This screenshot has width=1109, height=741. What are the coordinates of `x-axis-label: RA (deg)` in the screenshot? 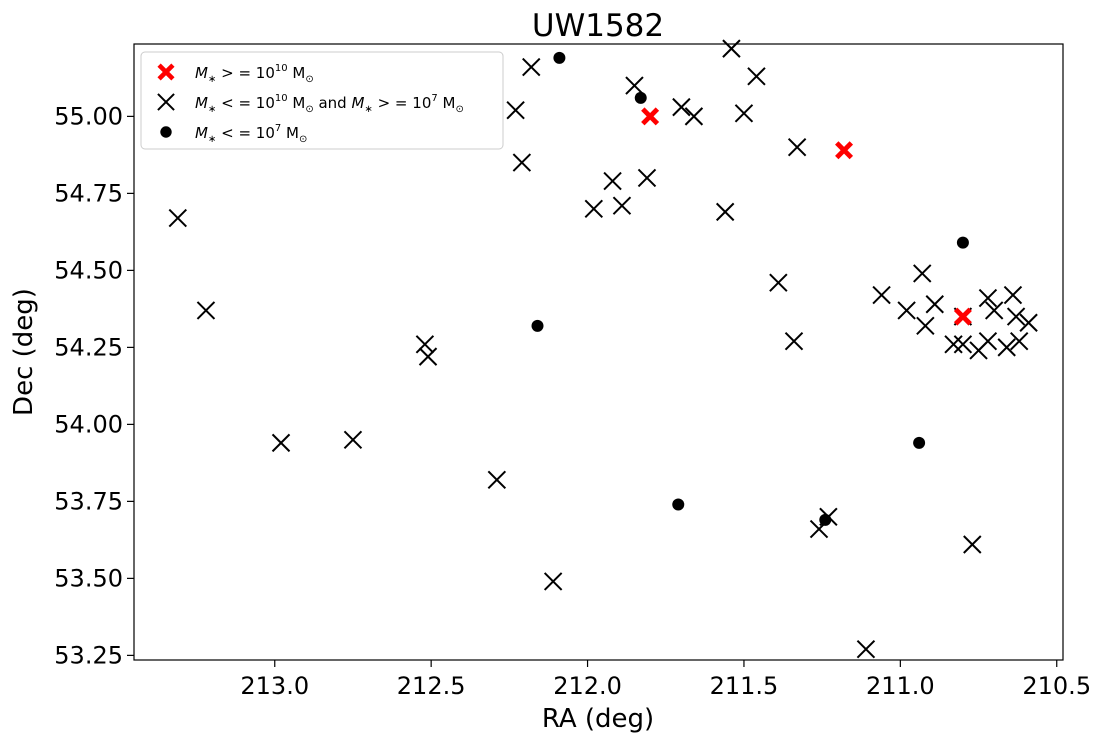 It's located at (598, 719).